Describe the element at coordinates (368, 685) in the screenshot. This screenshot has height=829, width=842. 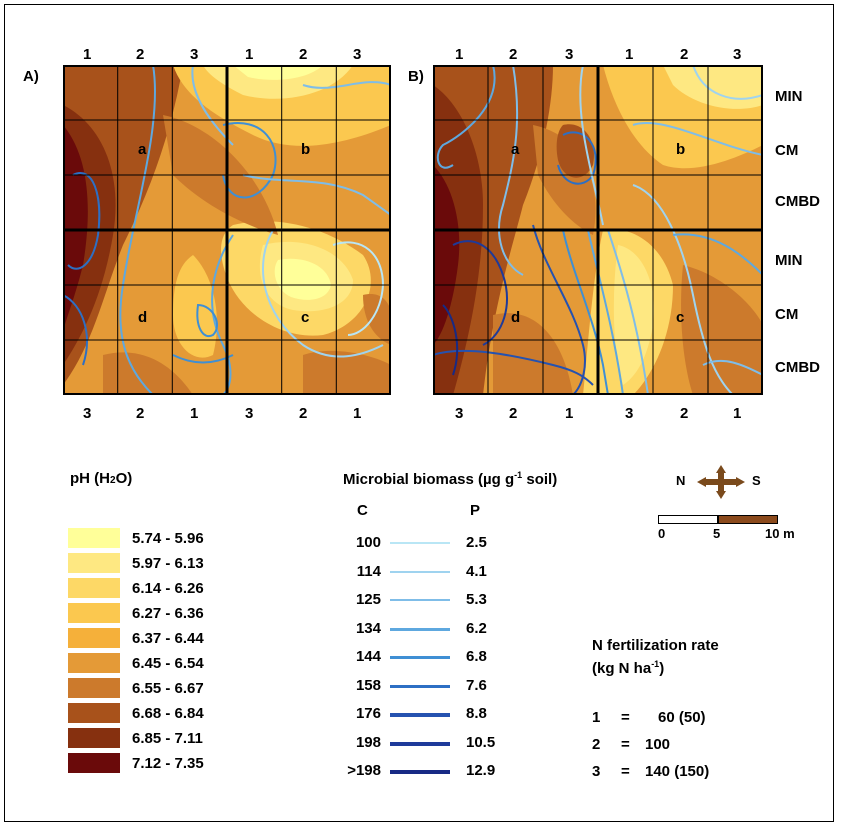
I see `biomass-c-value: 158` at that location.